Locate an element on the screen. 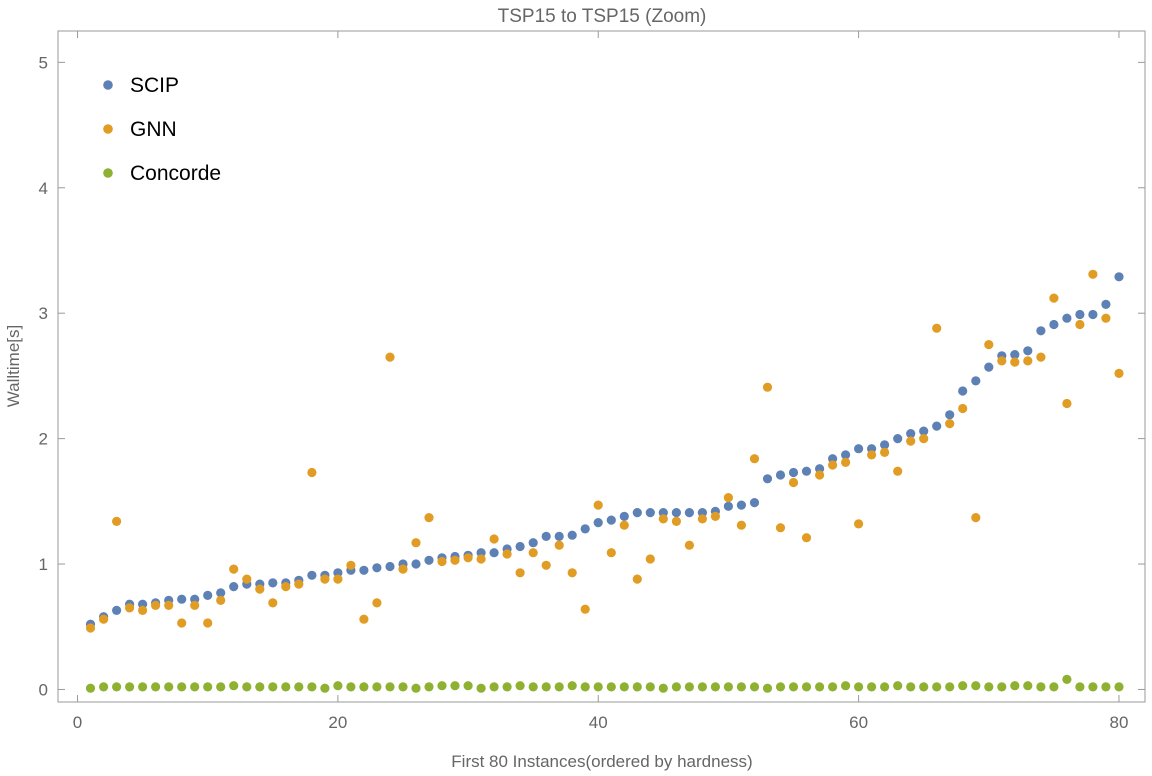 The width and height of the screenshot is (1152, 776). x-axis-label: First 80 Instances(ordered by hardness) is located at coordinates (601, 761).